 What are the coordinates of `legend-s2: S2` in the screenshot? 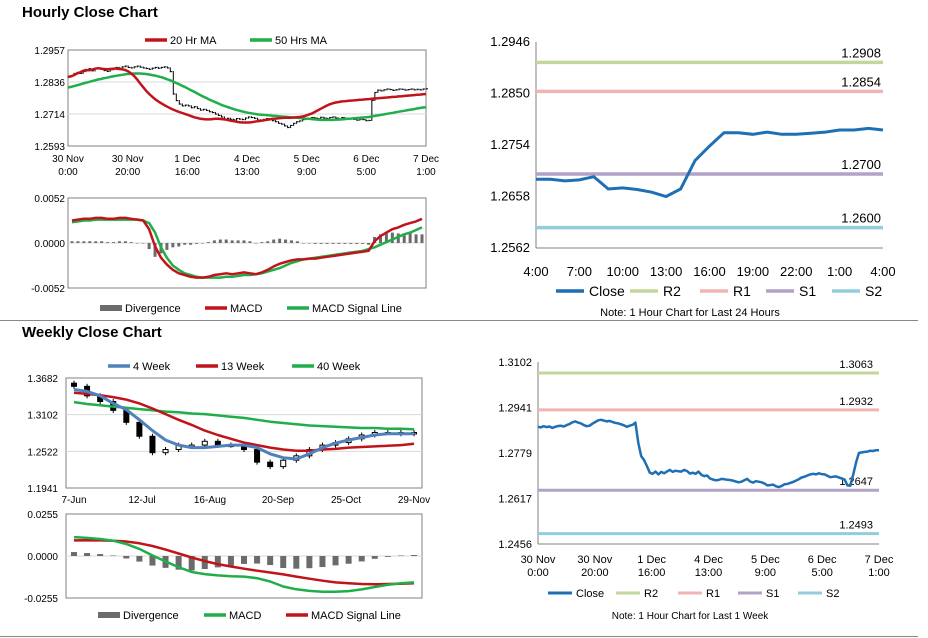 It's located at (873, 291).